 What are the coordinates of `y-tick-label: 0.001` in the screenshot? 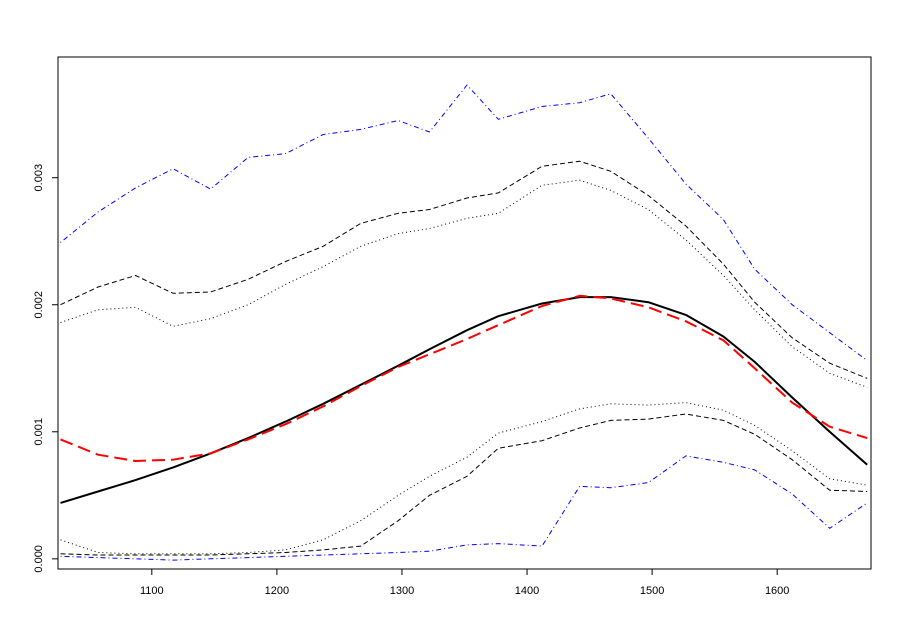 It's located at (39, 432).